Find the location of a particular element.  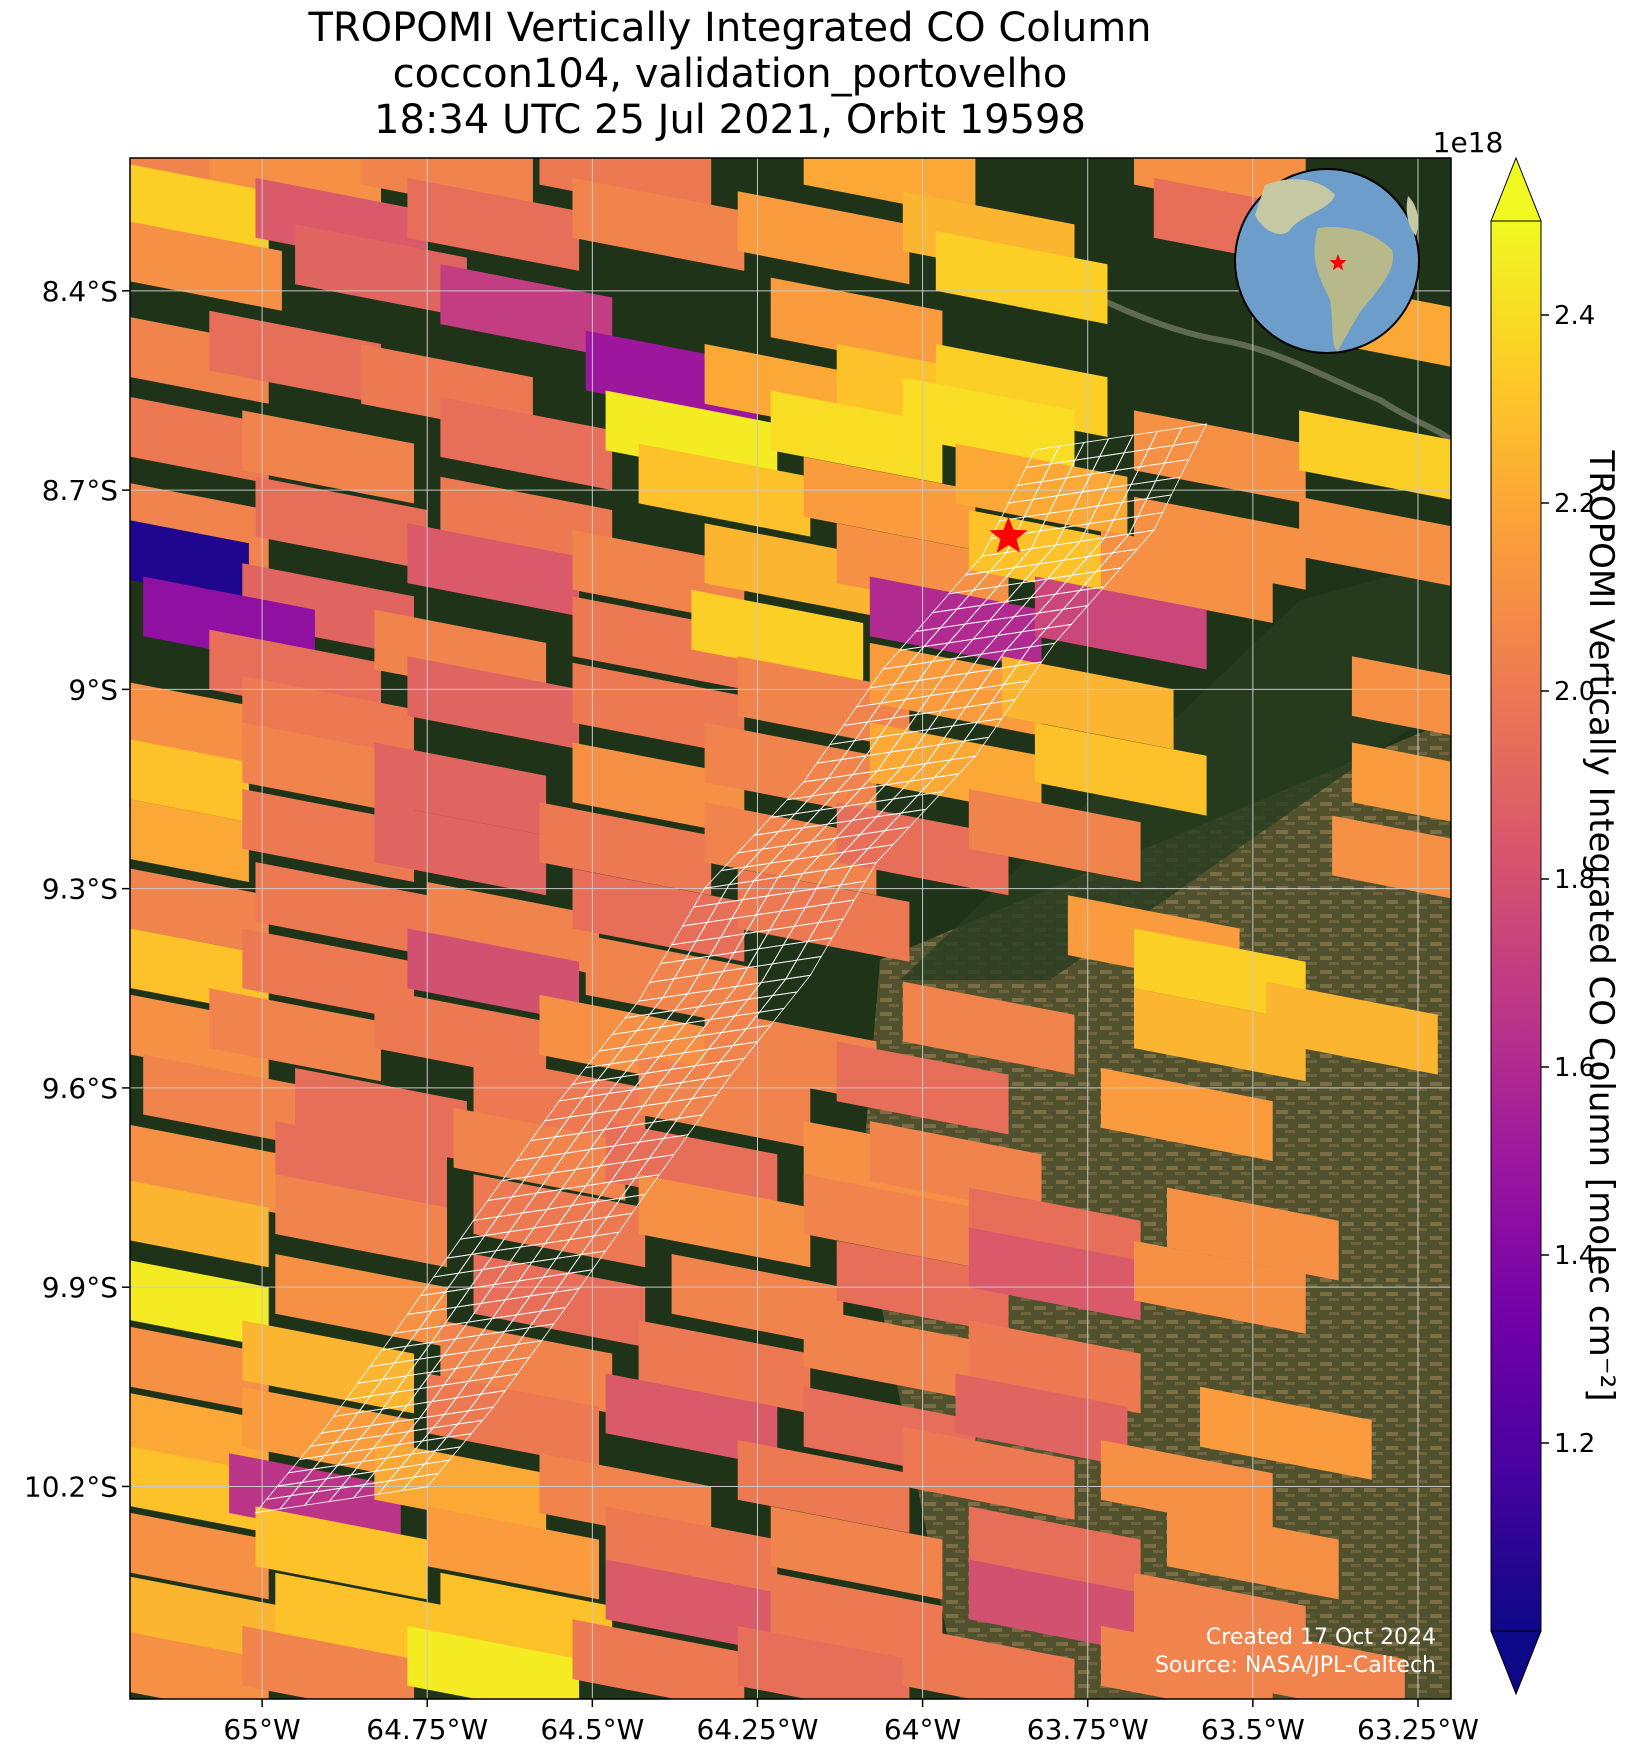

x-tick-label-4: 64°W is located at coordinates (922, 1729).